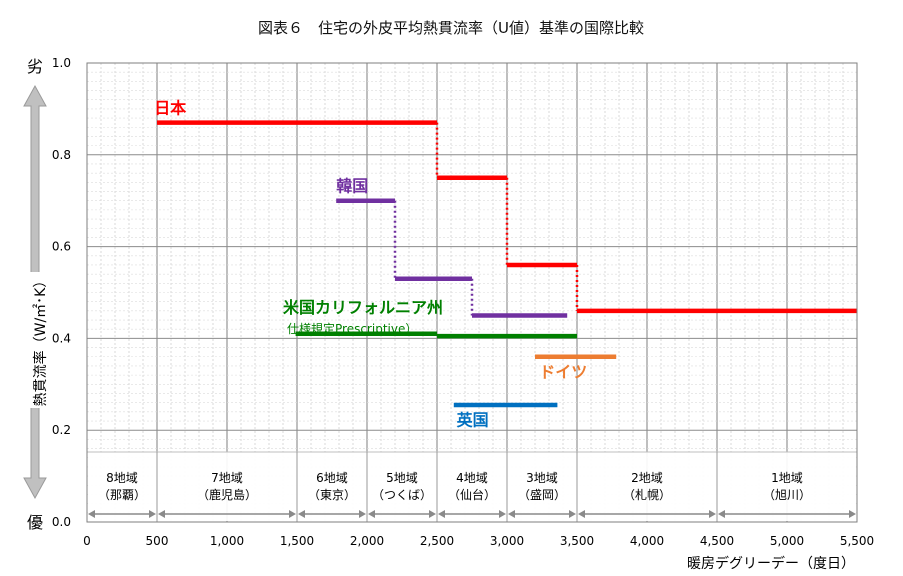  I want to click on zone-city-label: （札幌）, so click(647, 494).